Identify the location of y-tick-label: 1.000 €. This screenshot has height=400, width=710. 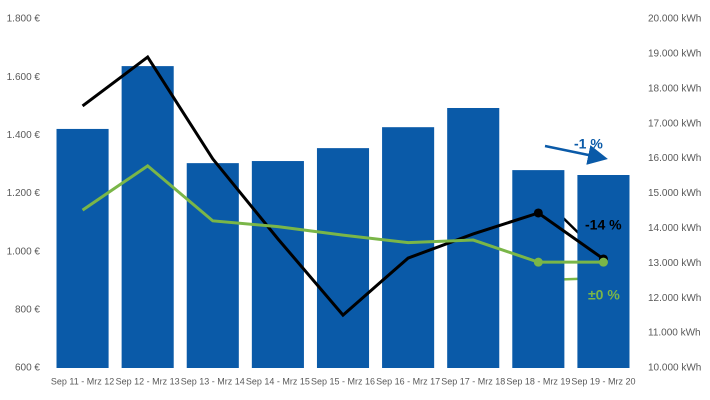
(24, 251).